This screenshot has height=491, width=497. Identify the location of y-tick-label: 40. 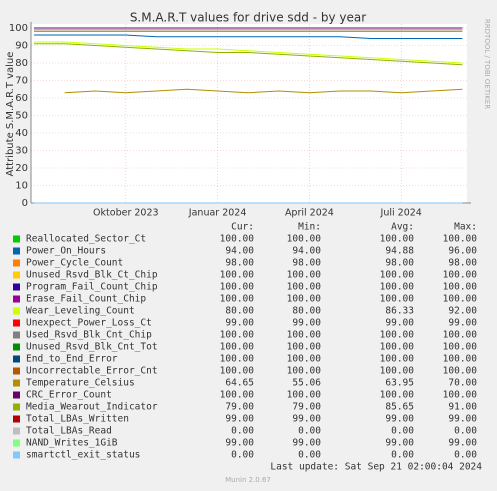
(21, 133).